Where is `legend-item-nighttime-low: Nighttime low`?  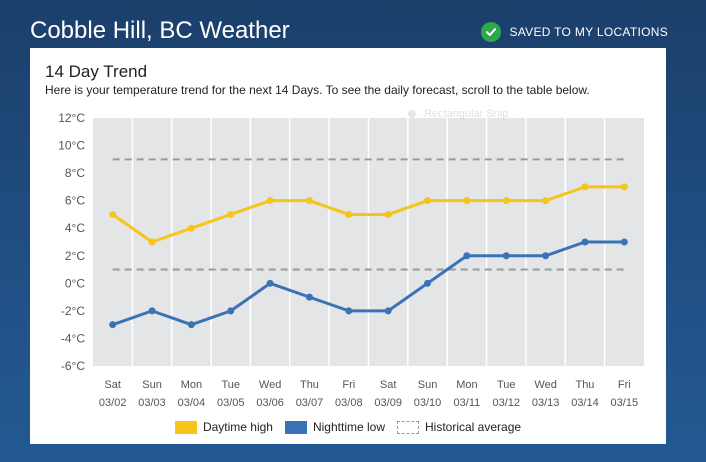
legend-item-nighttime-low: Nighttime low is located at coordinates (334, 427).